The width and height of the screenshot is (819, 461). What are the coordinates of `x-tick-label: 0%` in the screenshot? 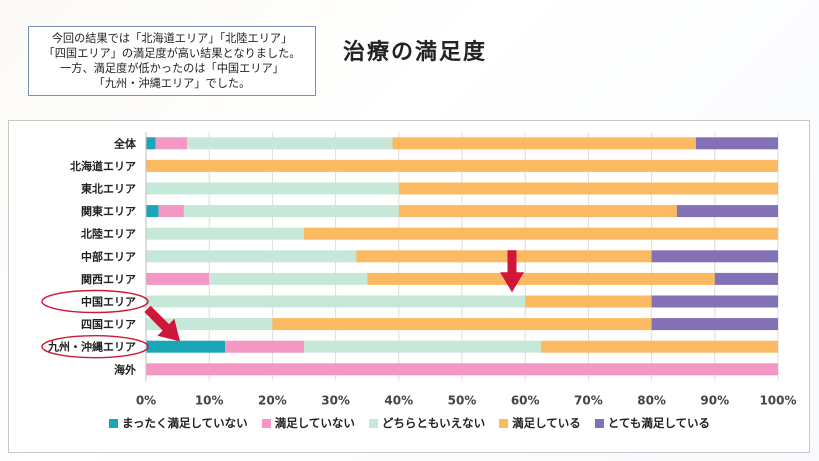 It's located at (146, 401).